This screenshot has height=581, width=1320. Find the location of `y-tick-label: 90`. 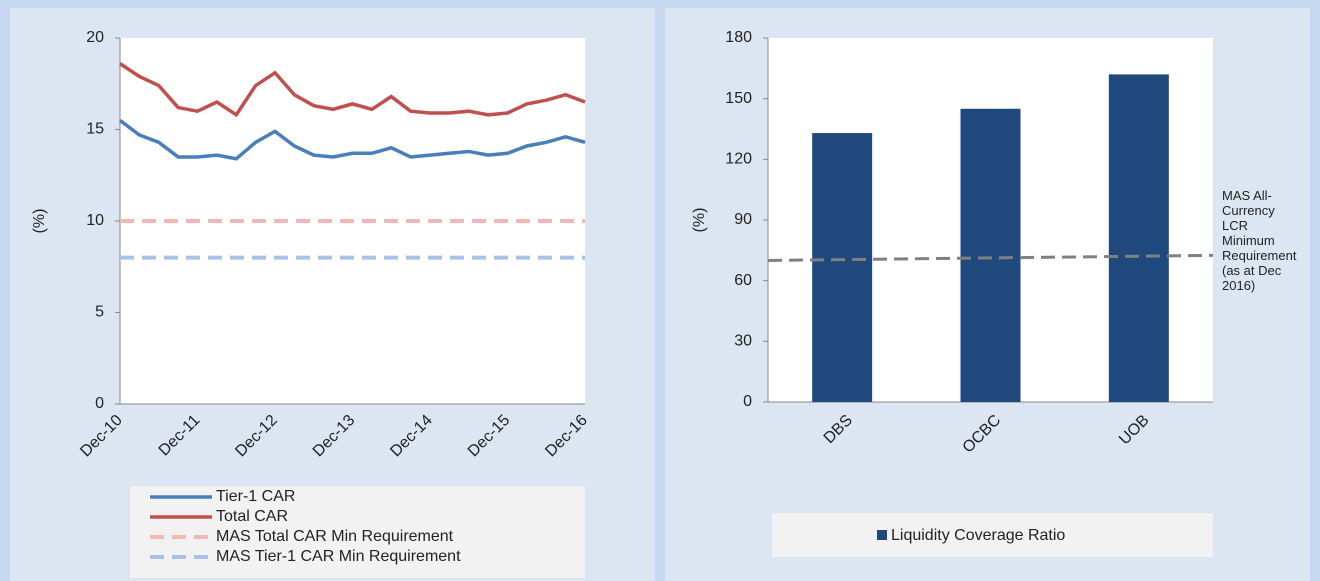

y-tick-label: 90 is located at coordinates (743, 219).